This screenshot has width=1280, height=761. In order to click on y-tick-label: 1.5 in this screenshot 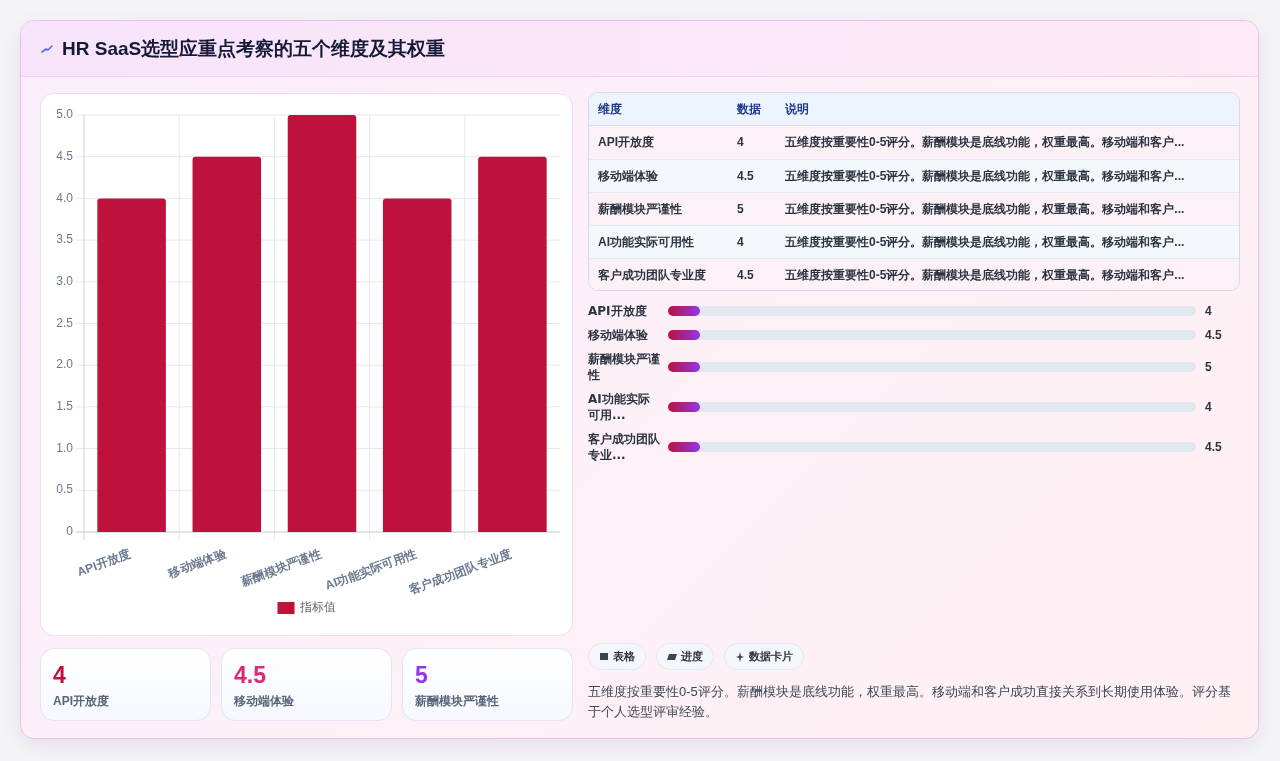, I will do `click(65, 406)`.